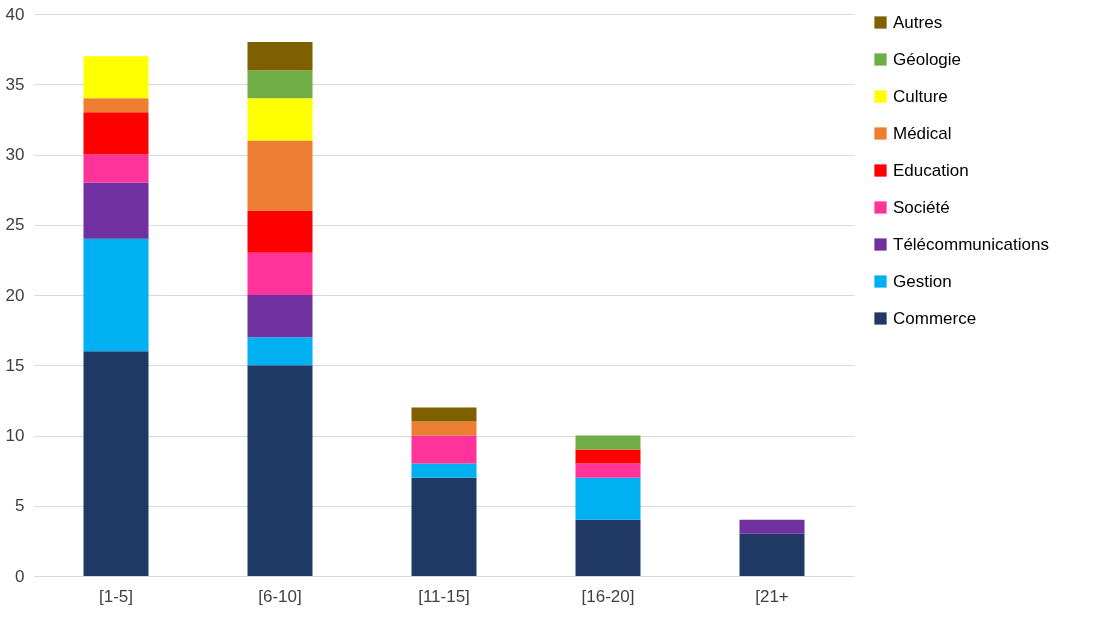 The width and height of the screenshot is (1106, 622). Describe the element at coordinates (15, 295) in the screenshot. I see `y-tick-label: 20` at that location.